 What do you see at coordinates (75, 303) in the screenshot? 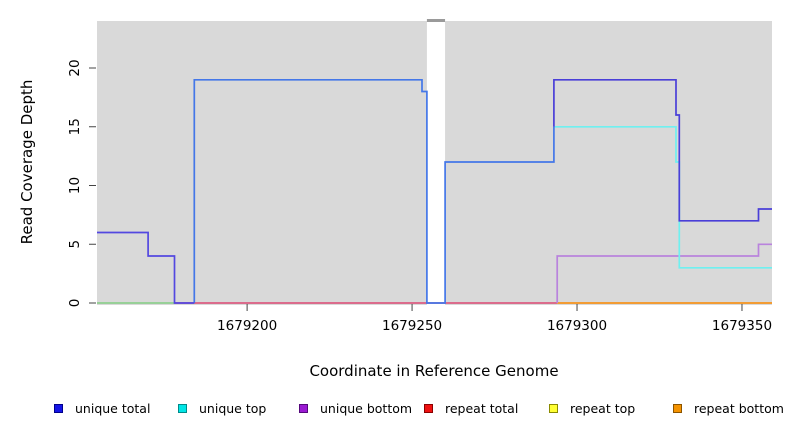
I see `y-tick-label: 0` at bounding box center [75, 303].